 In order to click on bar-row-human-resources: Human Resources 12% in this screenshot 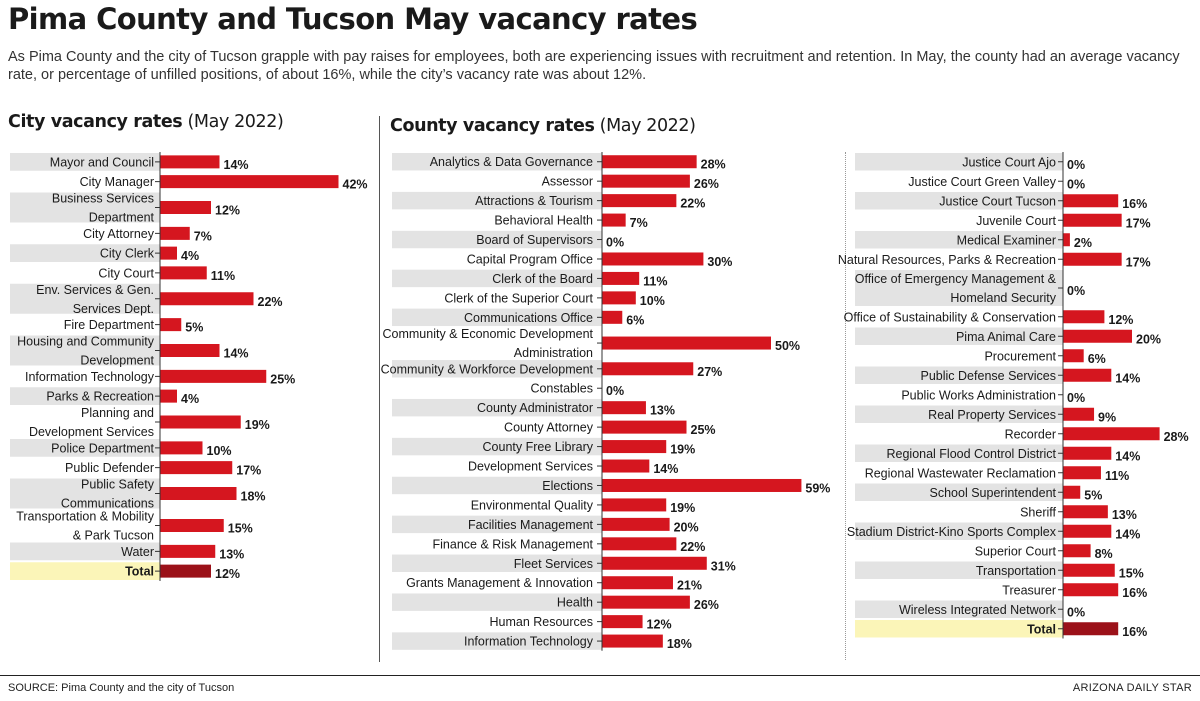, I will do `click(580, 623)`.